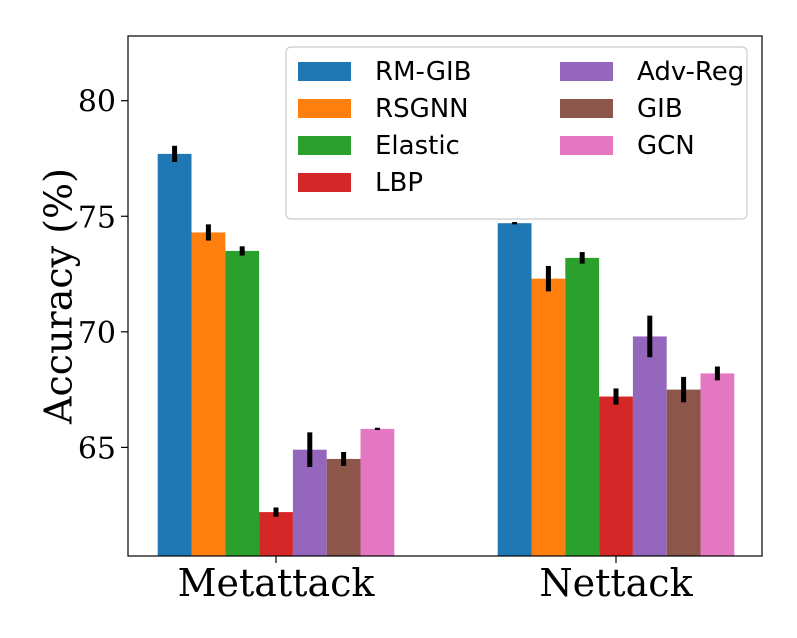 The height and width of the screenshot is (638, 797). Describe the element at coordinates (97, 448) in the screenshot. I see `y-tick-label: 65` at that location.